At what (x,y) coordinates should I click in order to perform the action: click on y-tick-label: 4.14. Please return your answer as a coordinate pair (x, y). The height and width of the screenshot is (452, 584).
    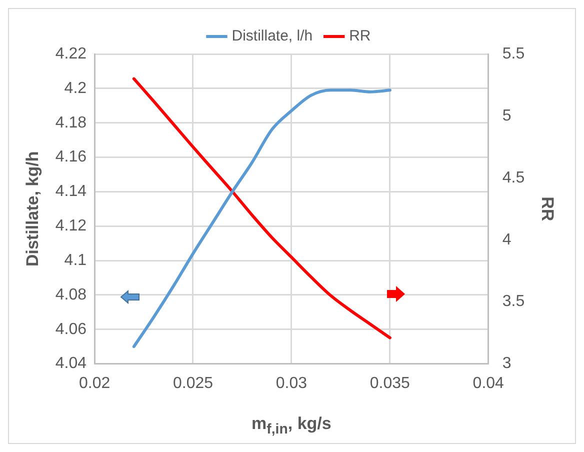
    Looking at the image, I should click on (71, 191).